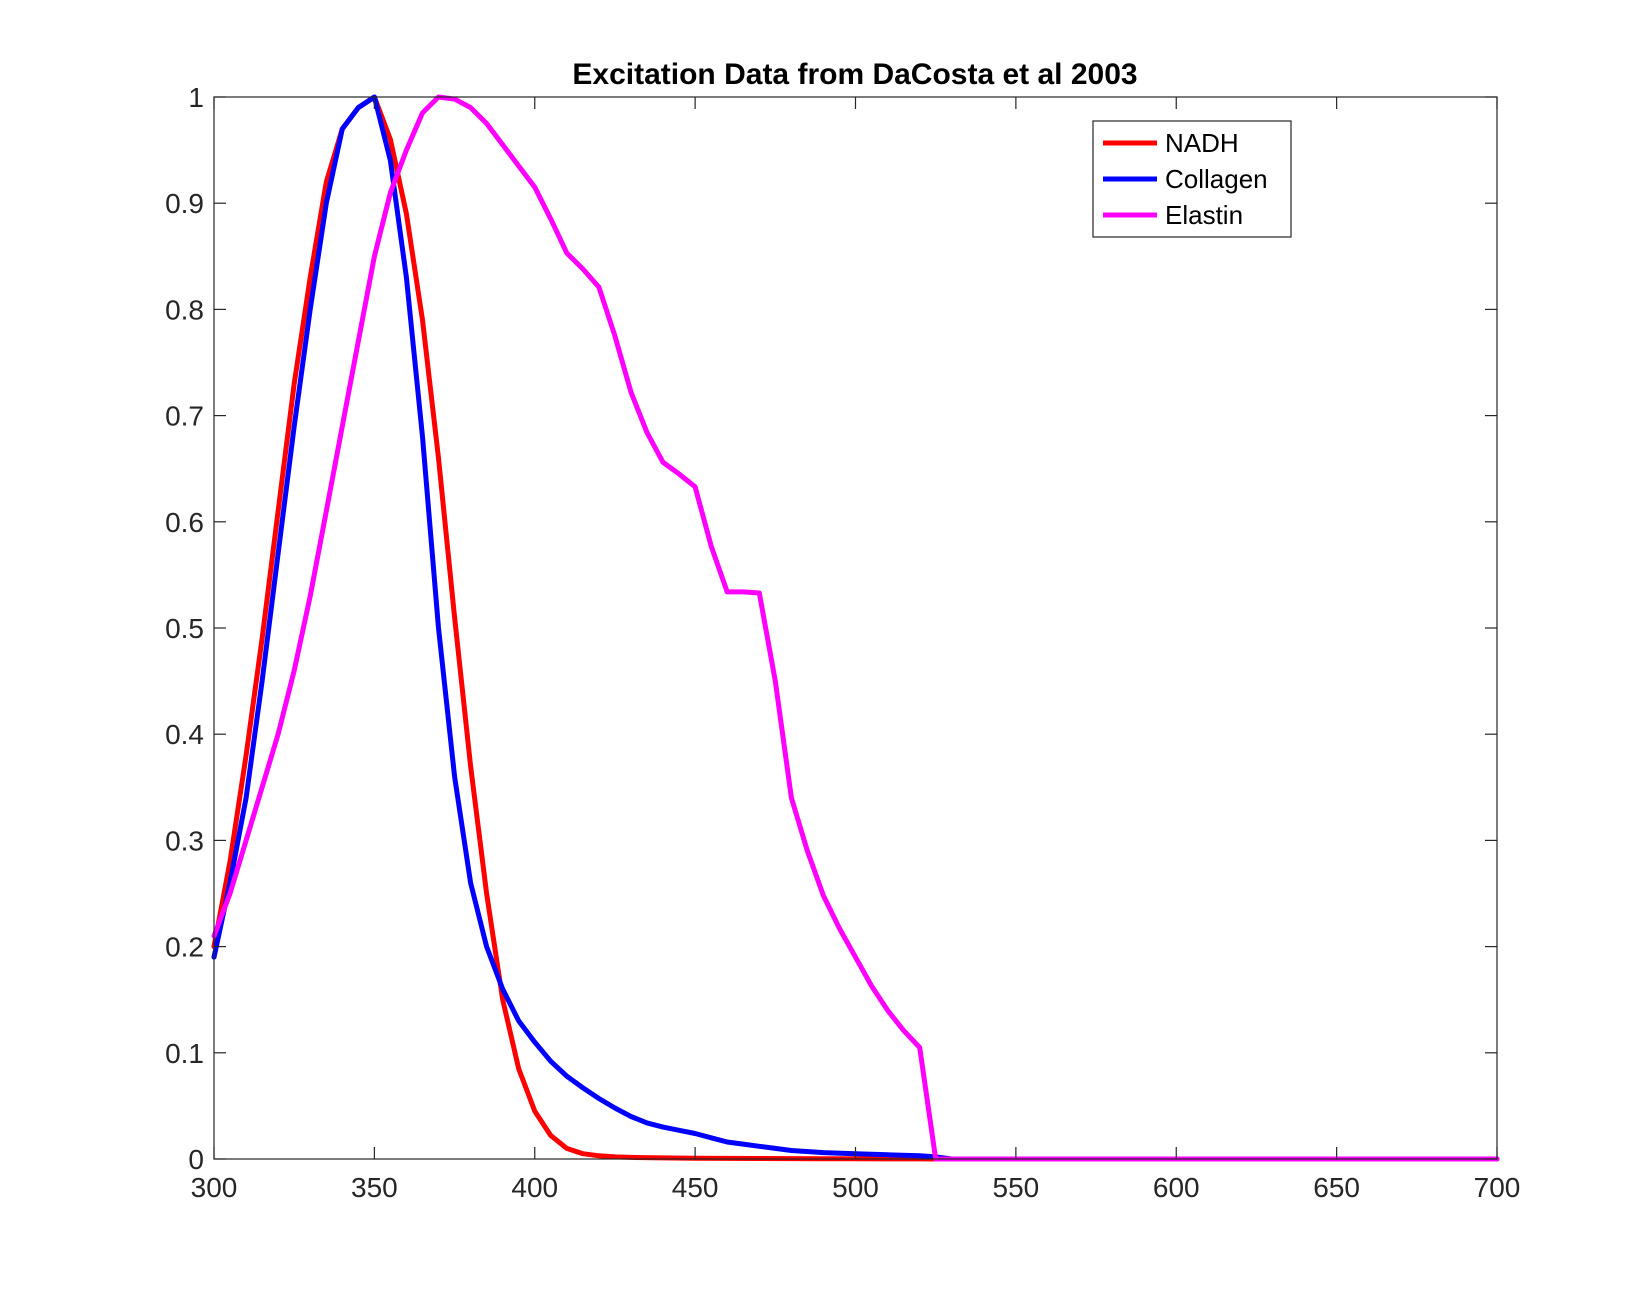 The image size is (1646, 1298). Describe the element at coordinates (854, 74) in the screenshot. I see `chart-title: Excitation Data from DaCosta et al 2003` at that location.